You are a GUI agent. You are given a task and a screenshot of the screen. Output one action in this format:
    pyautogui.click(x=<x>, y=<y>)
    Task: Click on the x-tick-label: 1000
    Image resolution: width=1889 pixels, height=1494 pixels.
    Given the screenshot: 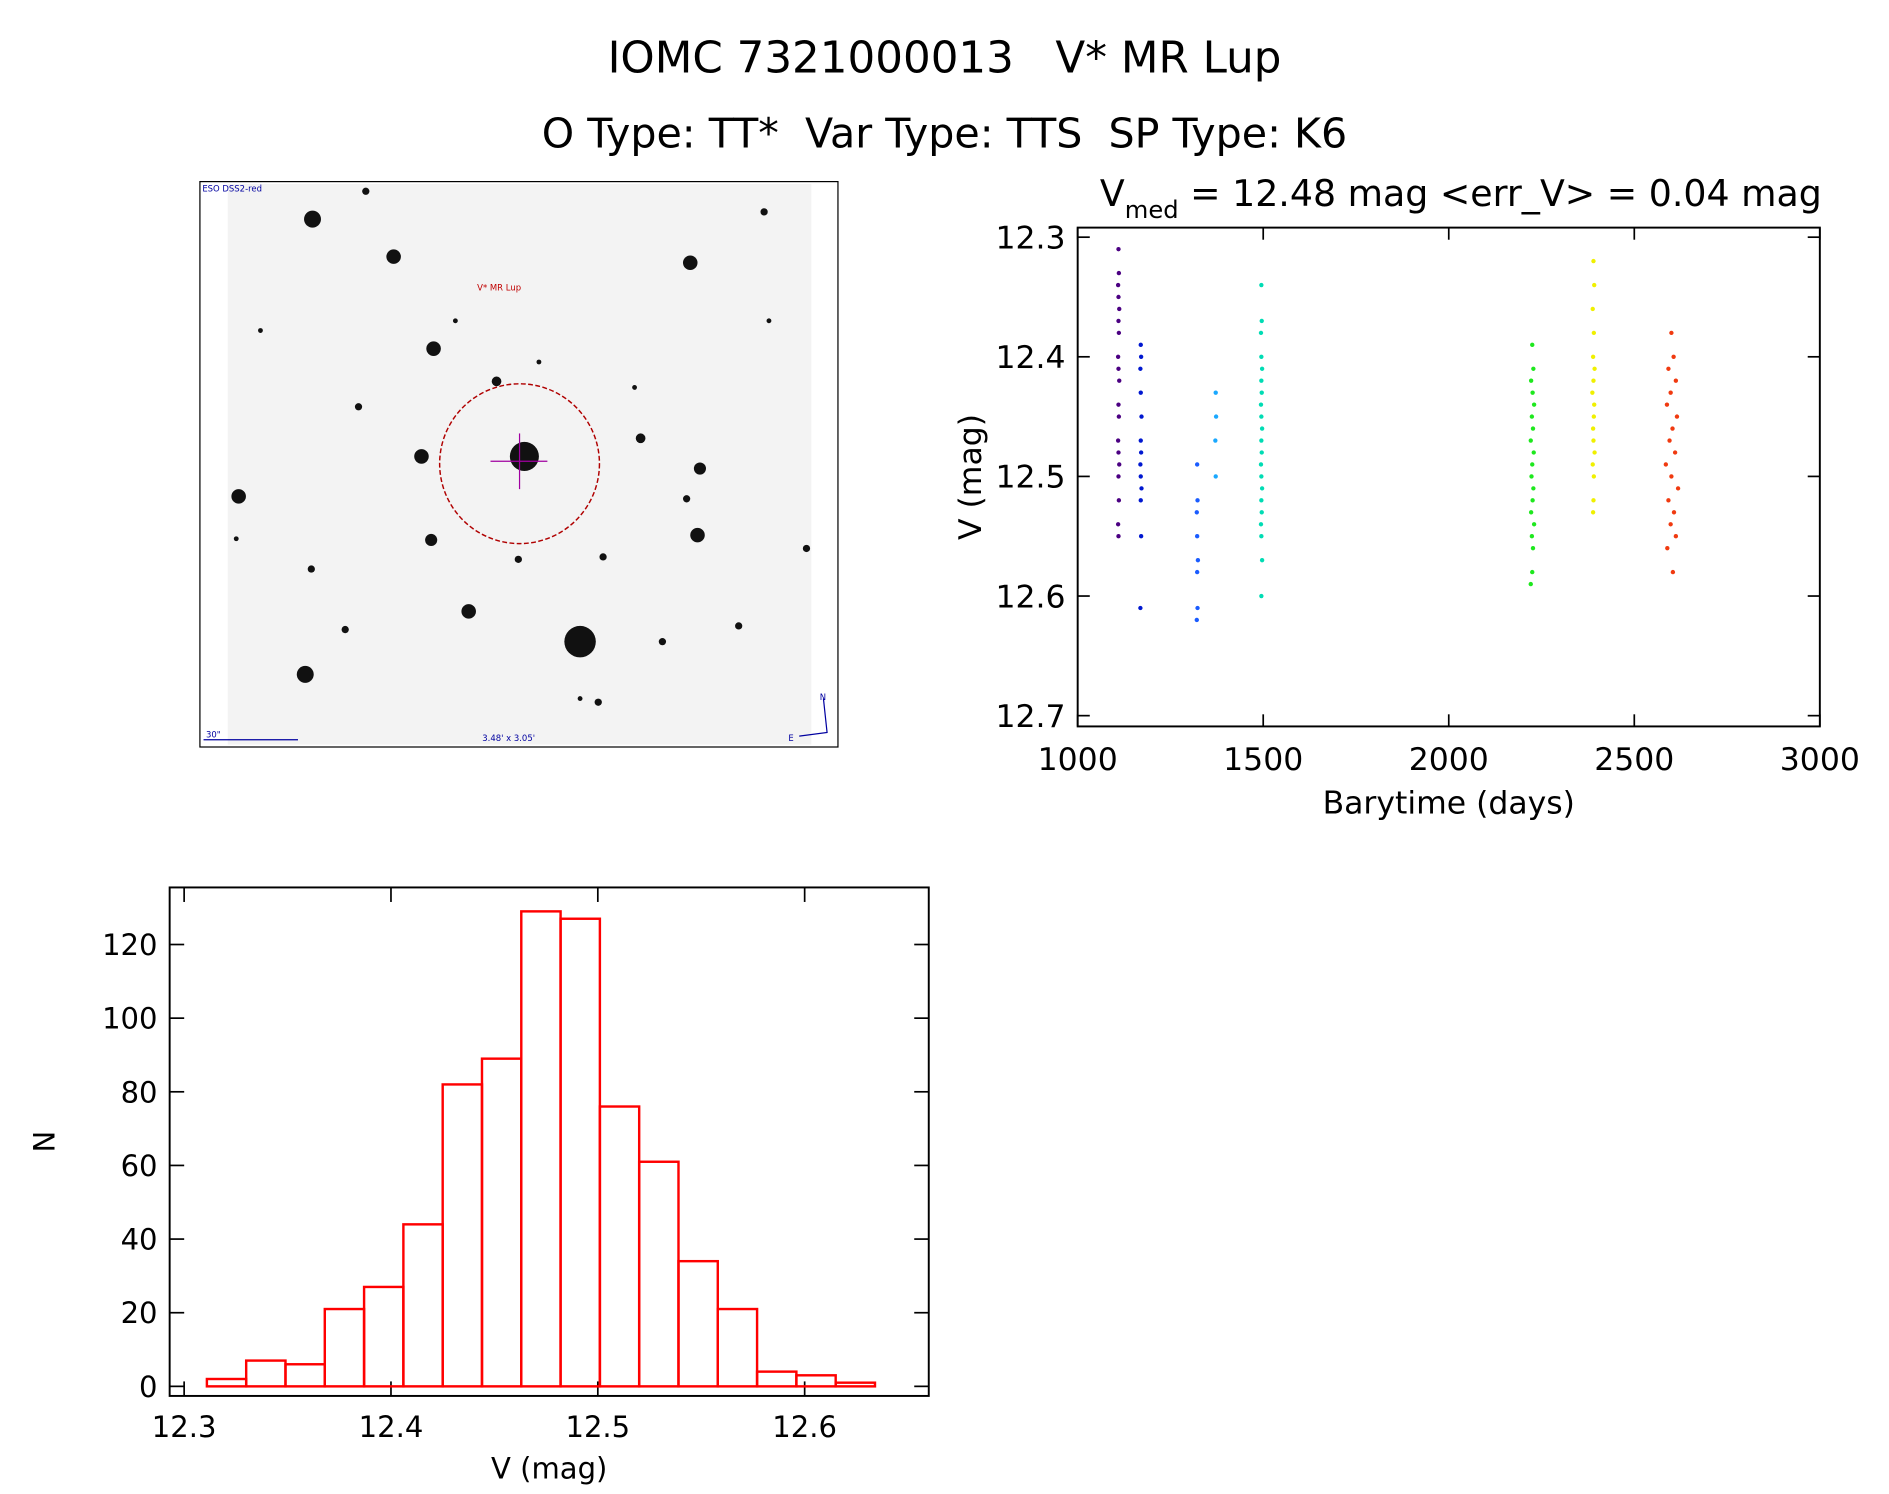 What is the action you would take?
    pyautogui.click(x=1078, y=760)
    